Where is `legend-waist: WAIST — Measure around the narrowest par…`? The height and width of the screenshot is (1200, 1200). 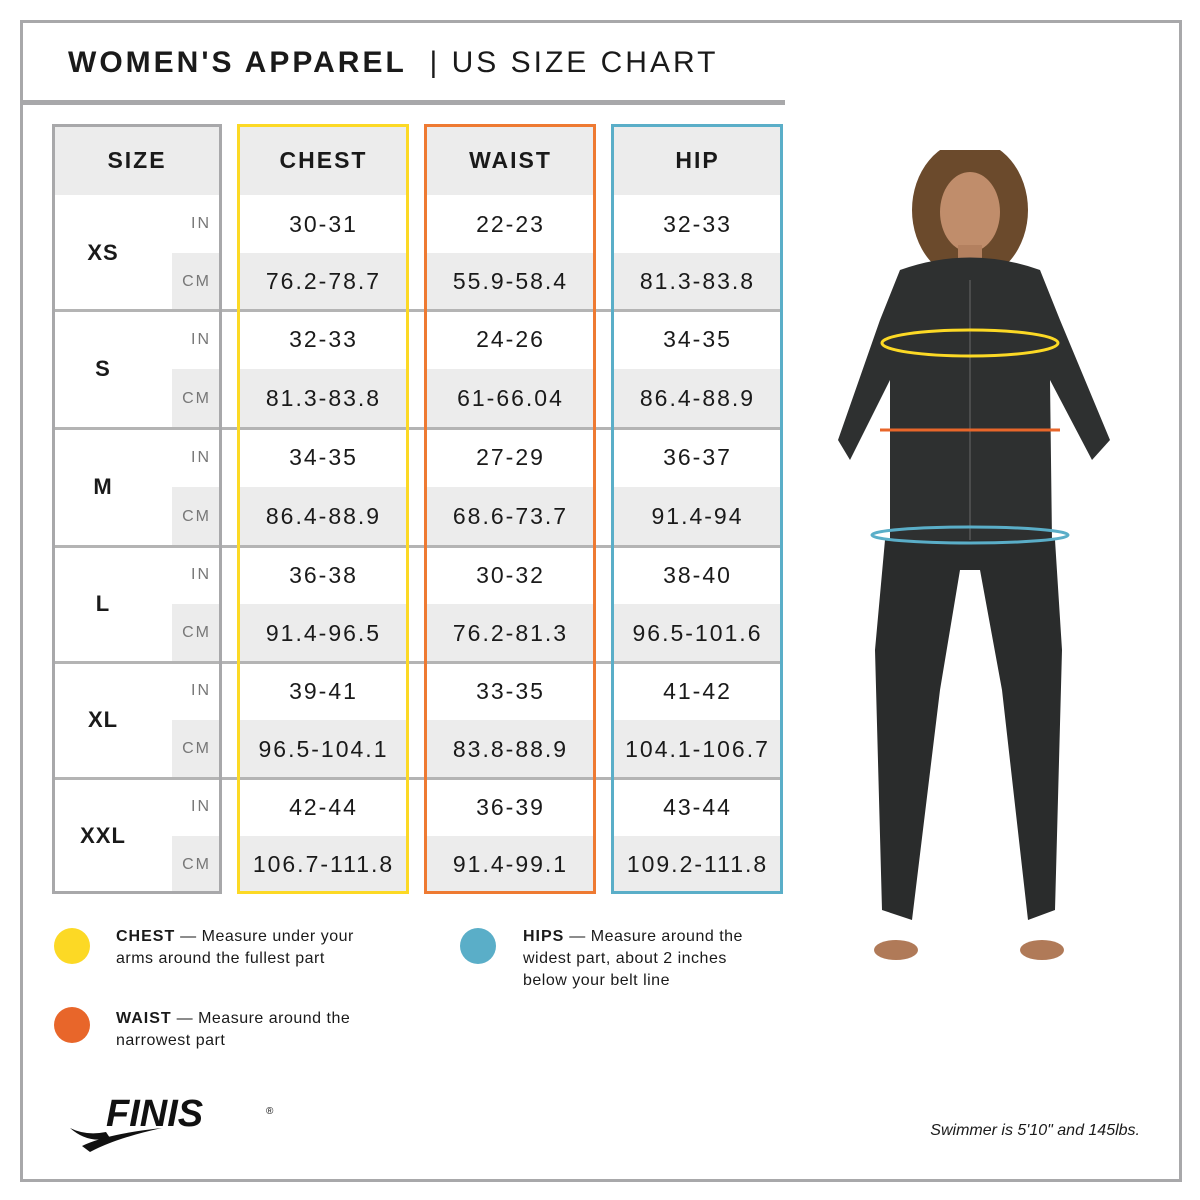
legend-waist: WAIST — Measure around the narrowest par… is located at coordinates (246, 1030).